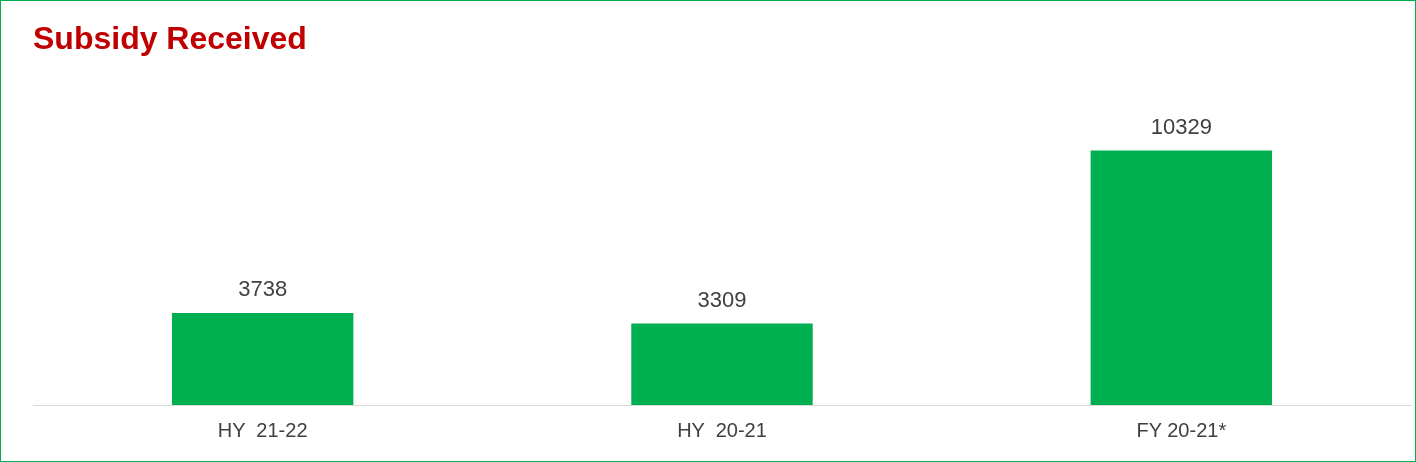  Describe the element at coordinates (1181, 429) in the screenshot. I see `x-tick-label: FY 20-21*` at that location.